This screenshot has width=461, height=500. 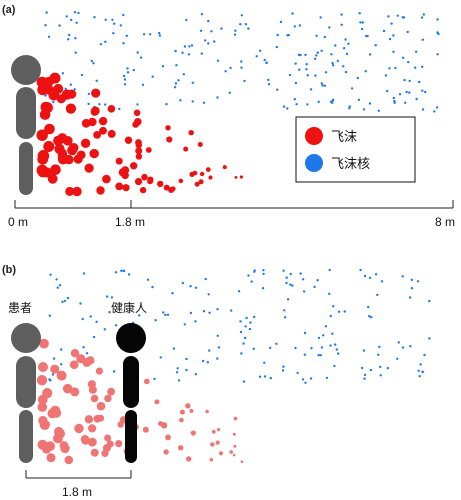 I want to click on legend: 飞沫 飞沫核, so click(x=355, y=149).